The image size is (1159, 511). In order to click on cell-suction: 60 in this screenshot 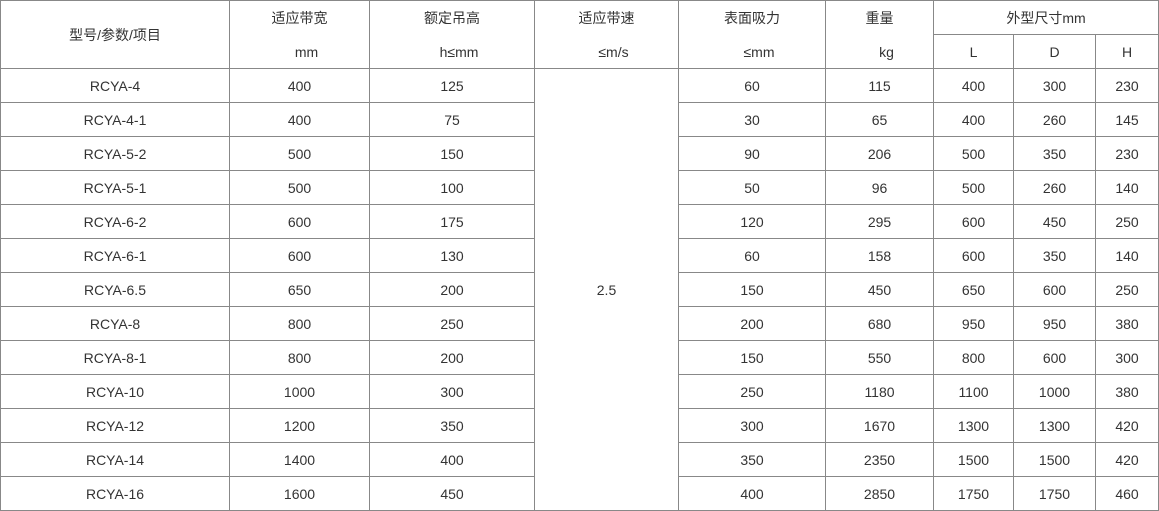, I will do `click(752, 255)`.